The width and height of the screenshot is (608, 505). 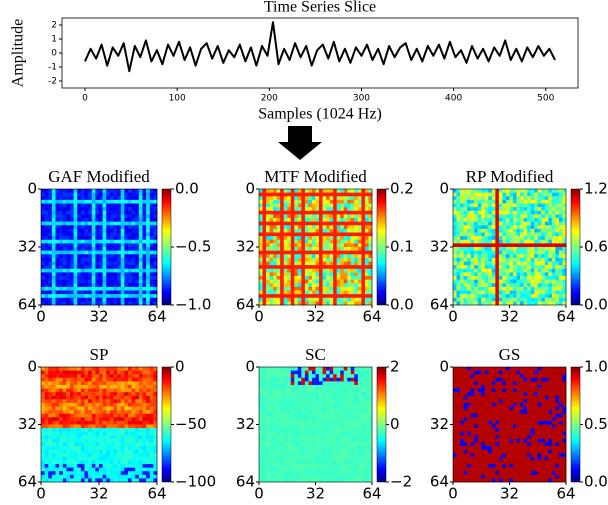 What do you see at coordinates (98, 317) in the screenshot?
I see `x-tick-label: 32` at bounding box center [98, 317].